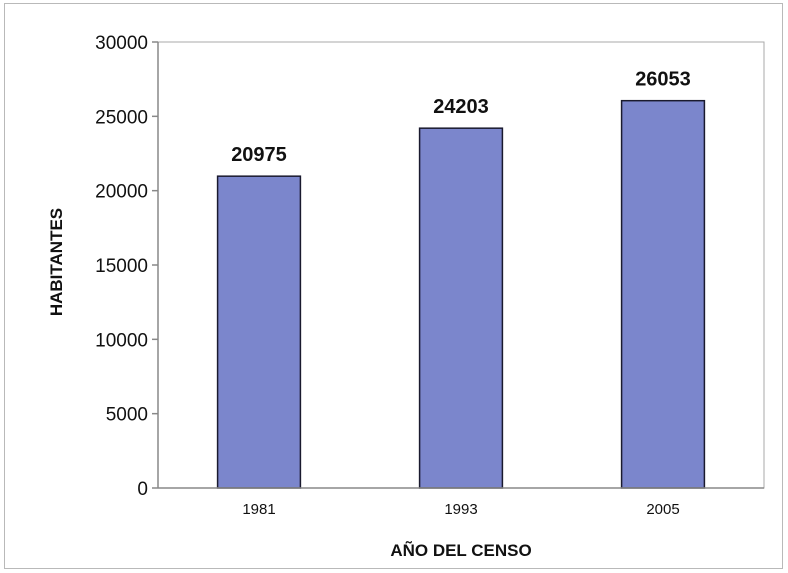  What do you see at coordinates (127, 415) in the screenshot?
I see `y-tick-label: 5000` at bounding box center [127, 415].